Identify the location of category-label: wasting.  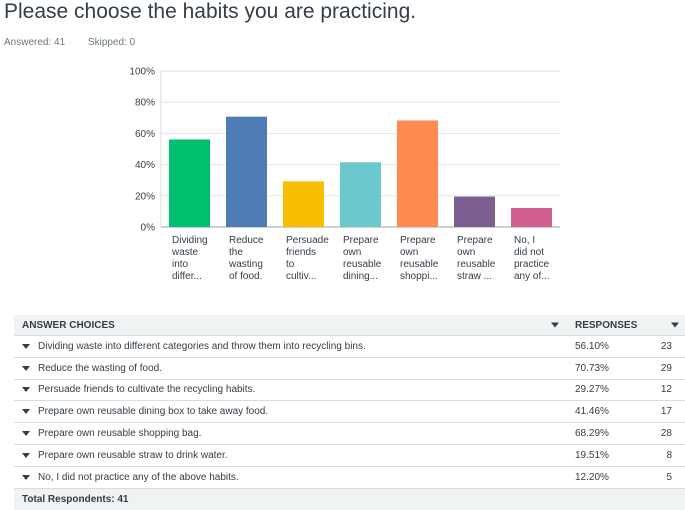
(245, 264).